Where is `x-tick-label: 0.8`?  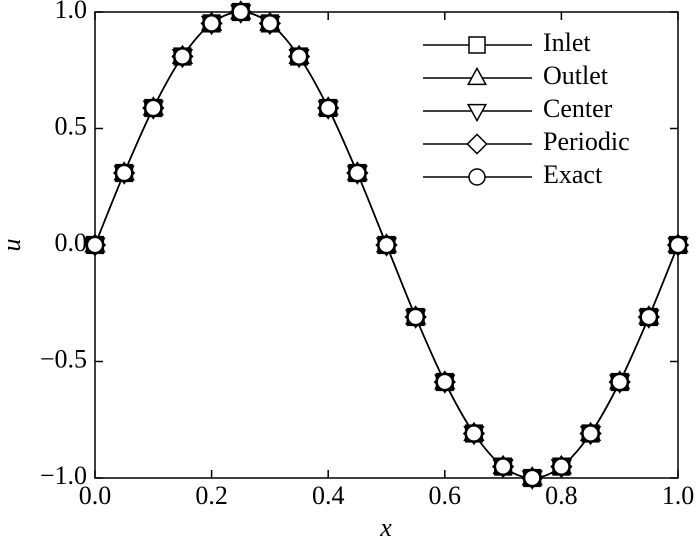 x-tick-label: 0.8 is located at coordinates (561, 495).